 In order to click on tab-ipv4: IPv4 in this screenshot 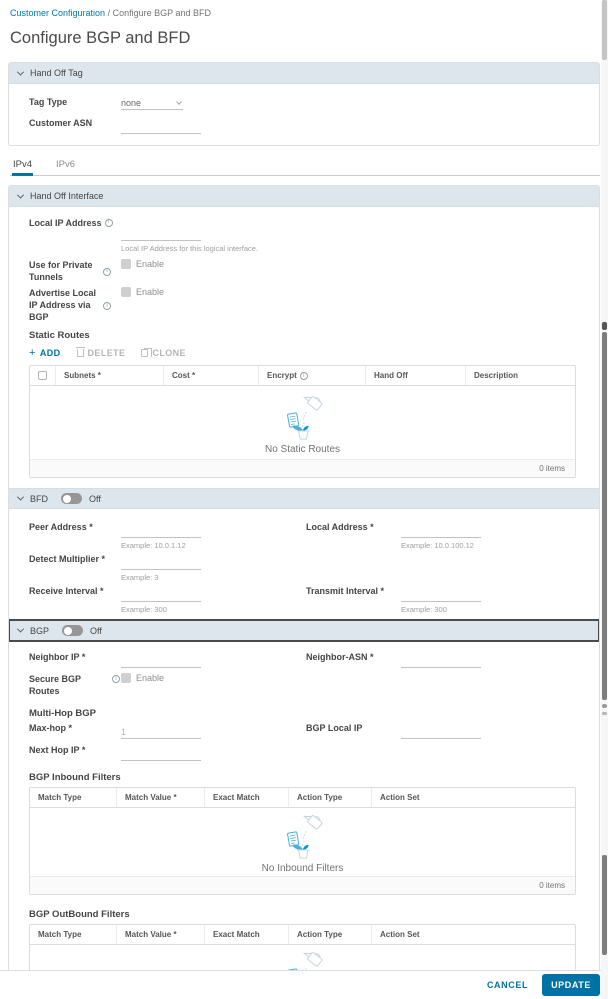, I will do `click(23, 166)`.